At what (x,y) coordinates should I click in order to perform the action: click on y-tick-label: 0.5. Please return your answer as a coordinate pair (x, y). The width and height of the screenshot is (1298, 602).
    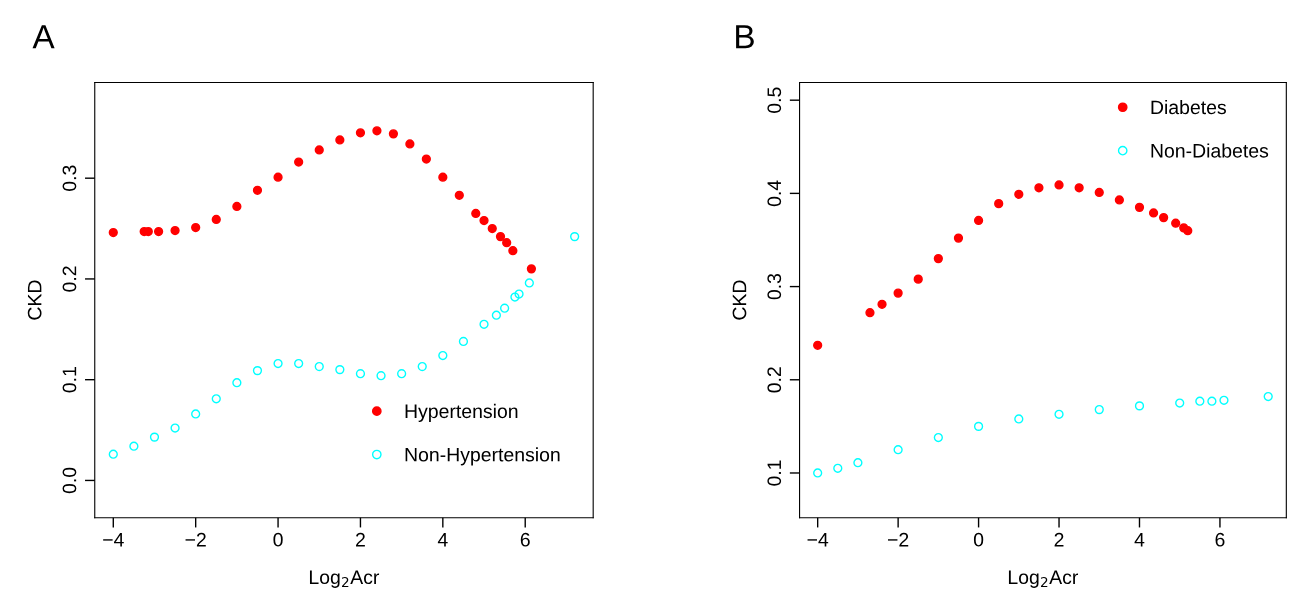
    Looking at the image, I should click on (774, 100).